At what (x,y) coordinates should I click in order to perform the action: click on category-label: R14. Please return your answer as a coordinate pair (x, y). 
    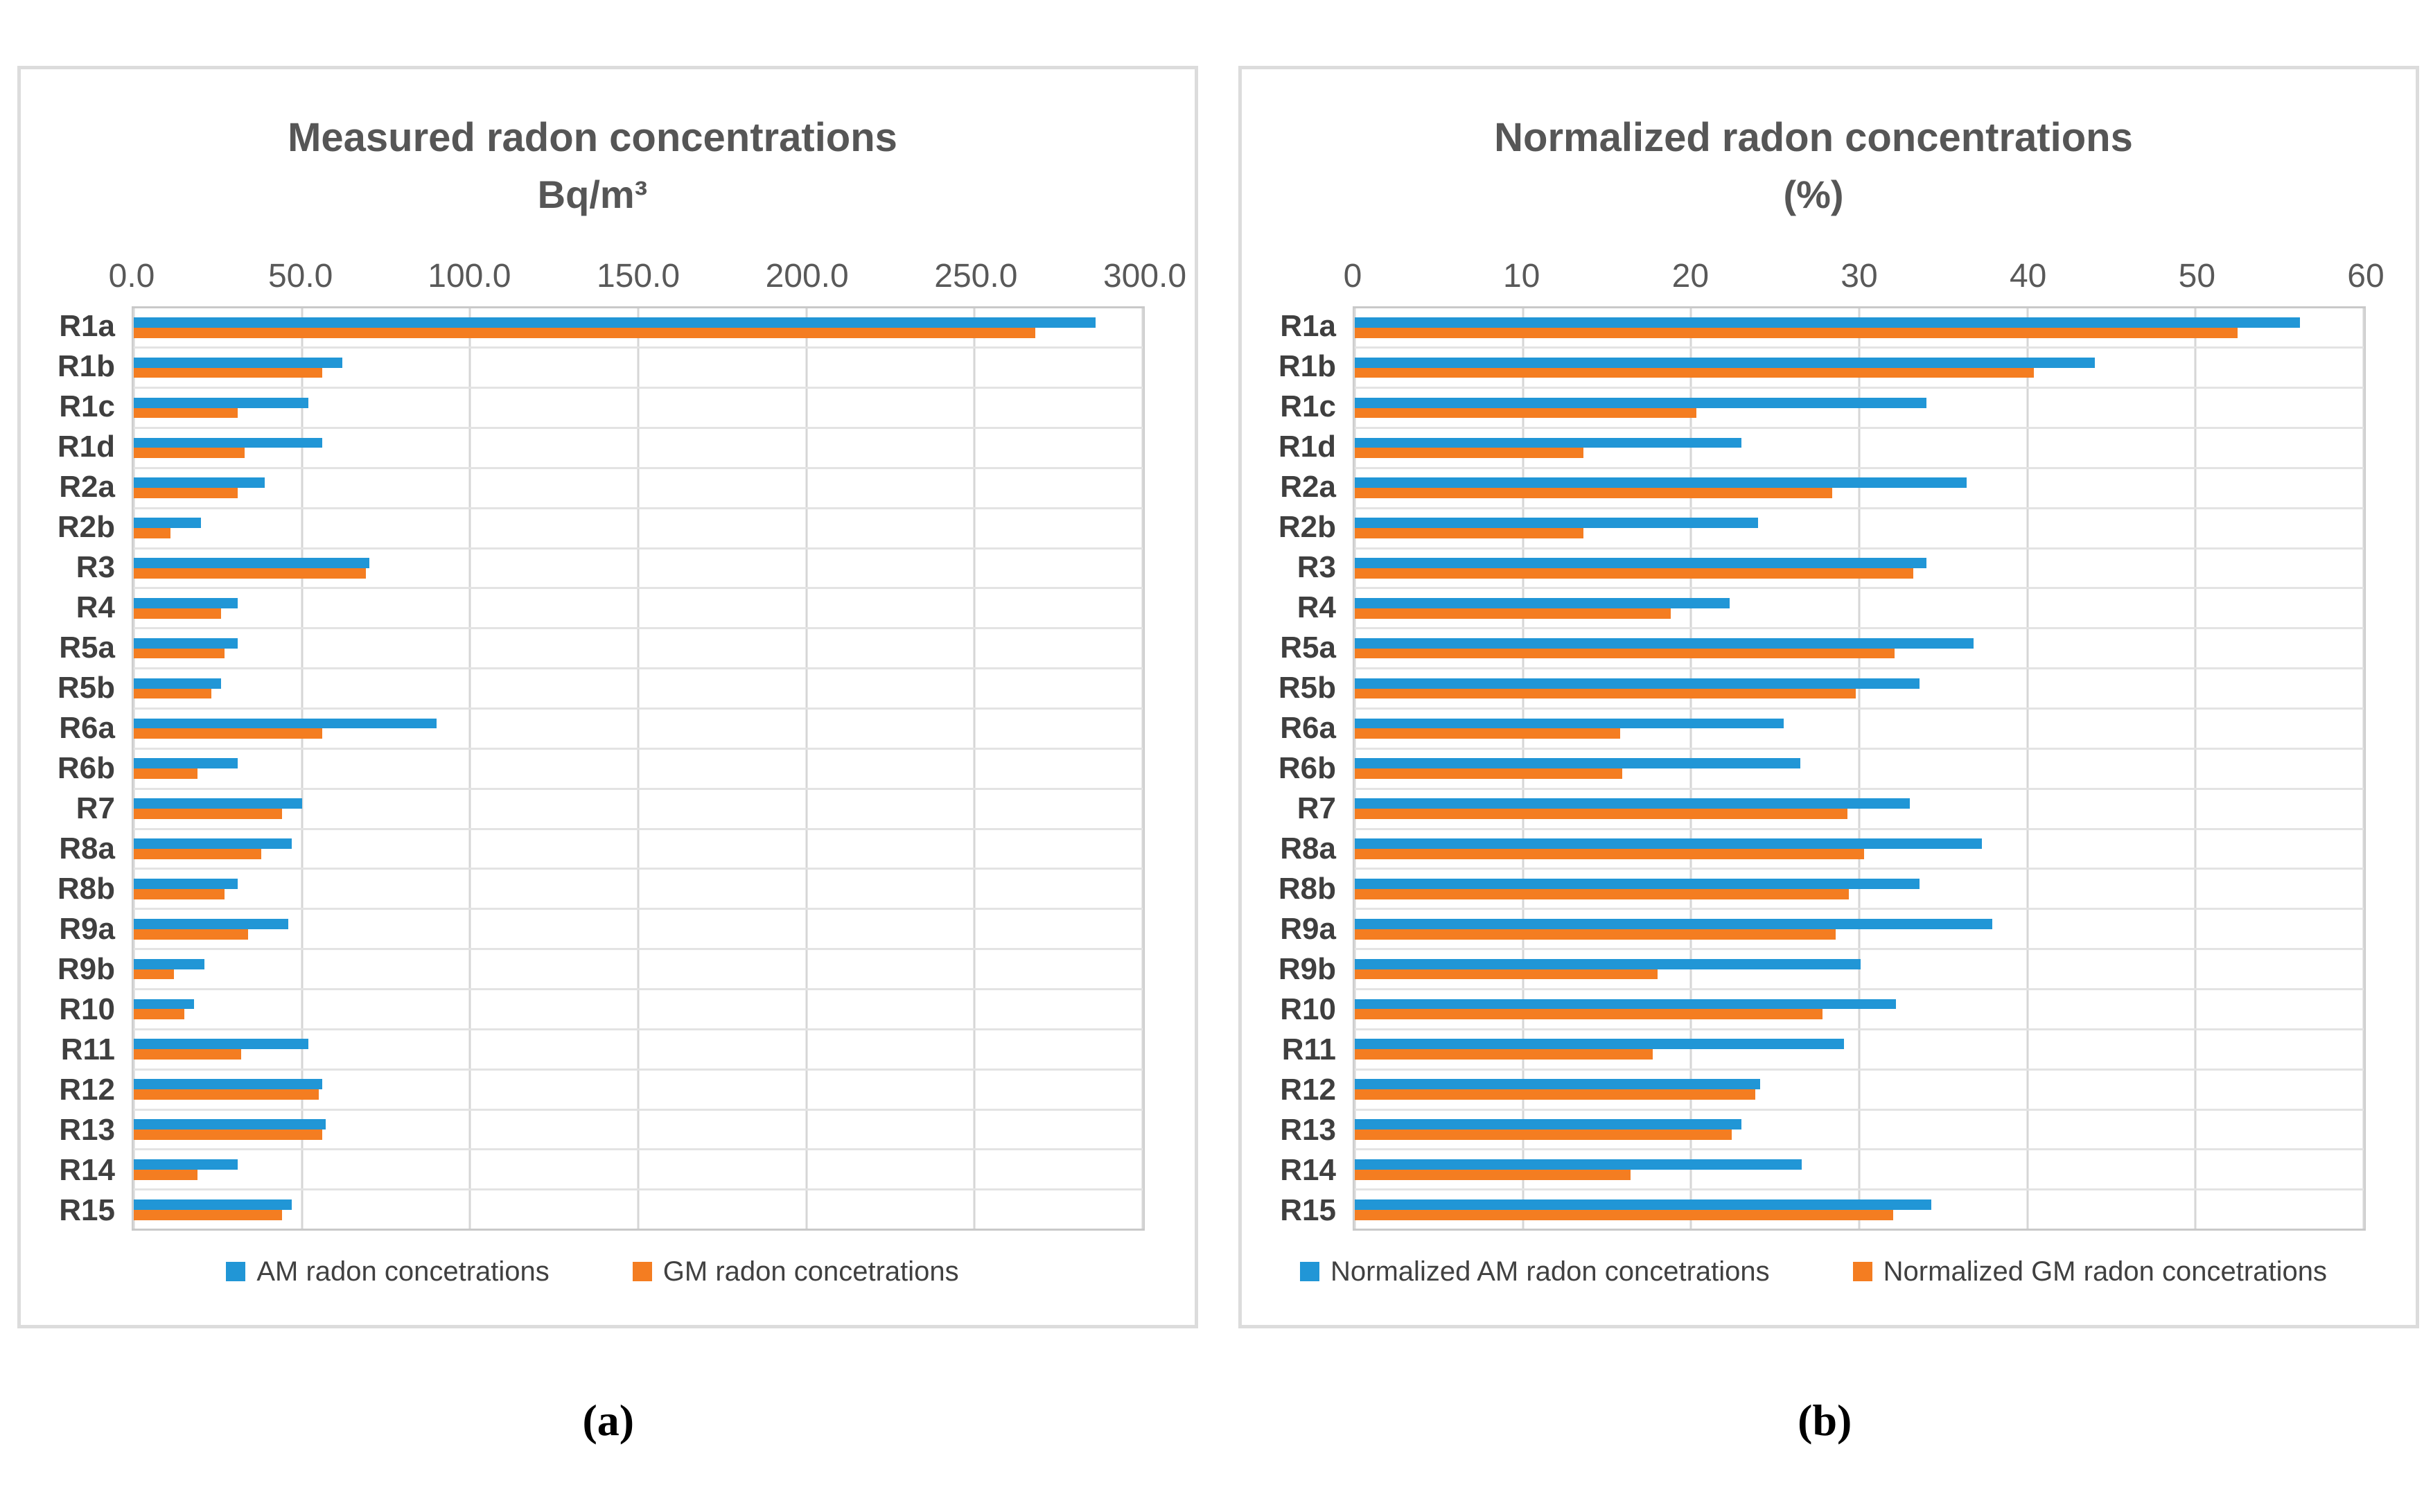
    Looking at the image, I should click on (87, 1170).